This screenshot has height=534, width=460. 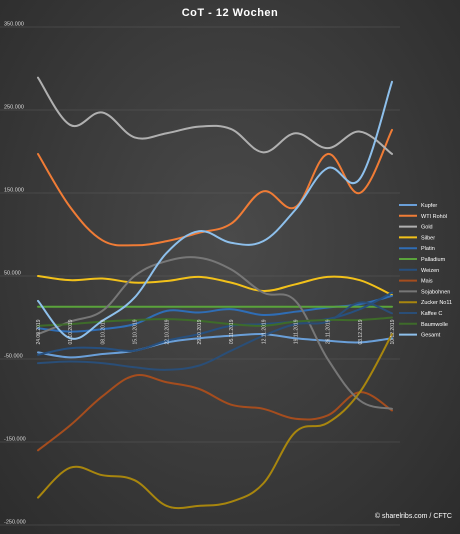 I want to click on x-tick-label: 26.11.2019, so click(x=329, y=331).